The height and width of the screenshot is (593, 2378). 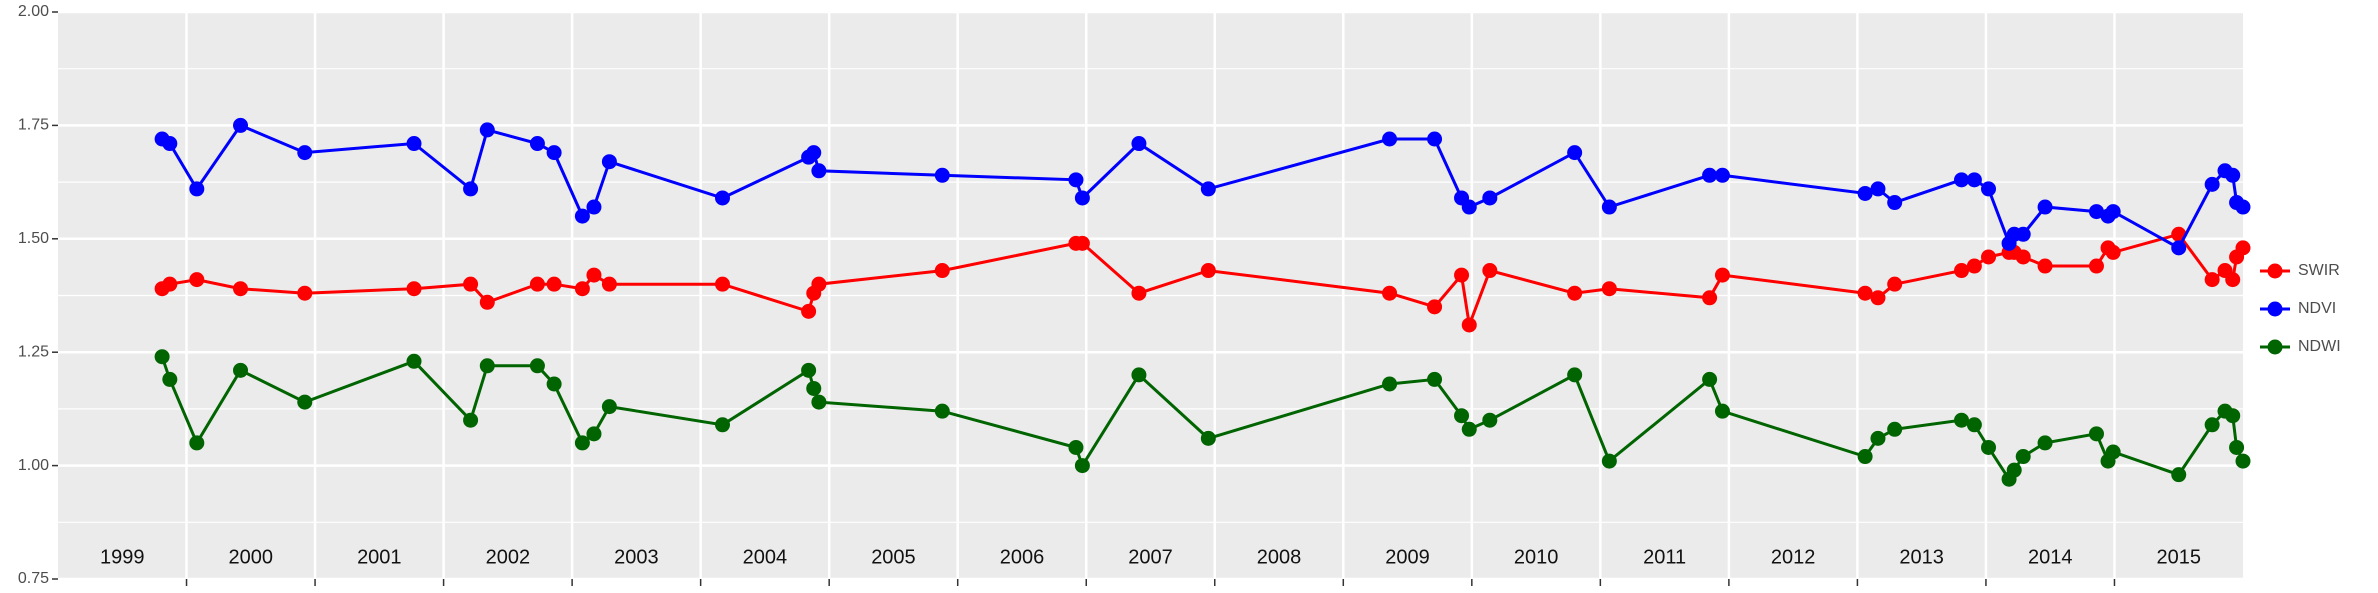 What do you see at coordinates (893, 557) in the screenshot?
I see `year-label: 2005` at bounding box center [893, 557].